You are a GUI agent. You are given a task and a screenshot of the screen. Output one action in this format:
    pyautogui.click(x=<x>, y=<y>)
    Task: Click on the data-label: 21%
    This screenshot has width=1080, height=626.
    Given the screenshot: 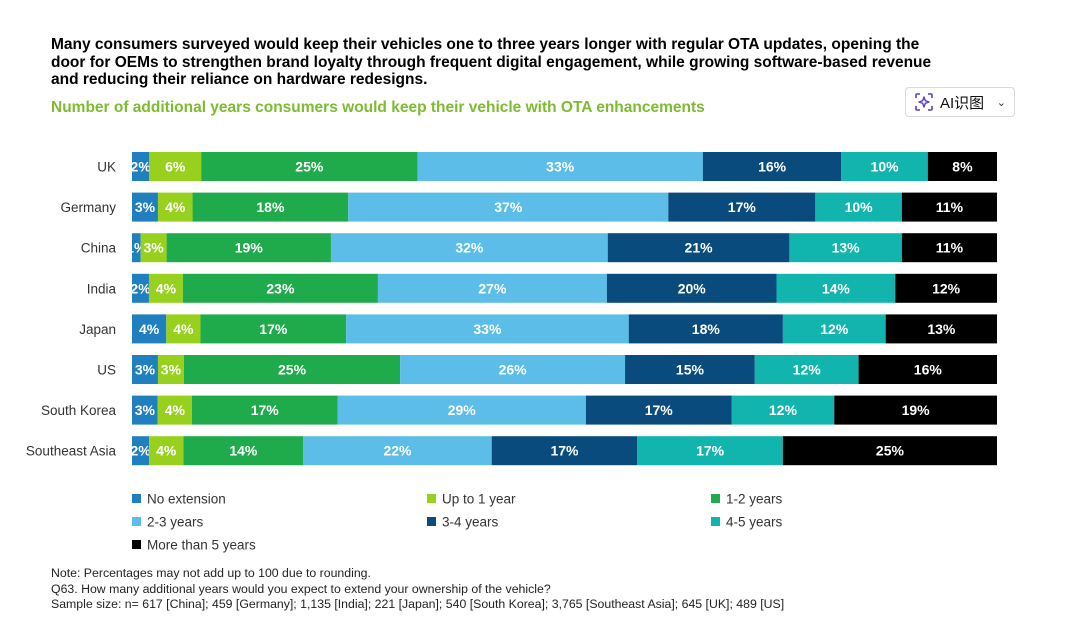 What is the action you would take?
    pyautogui.click(x=699, y=248)
    